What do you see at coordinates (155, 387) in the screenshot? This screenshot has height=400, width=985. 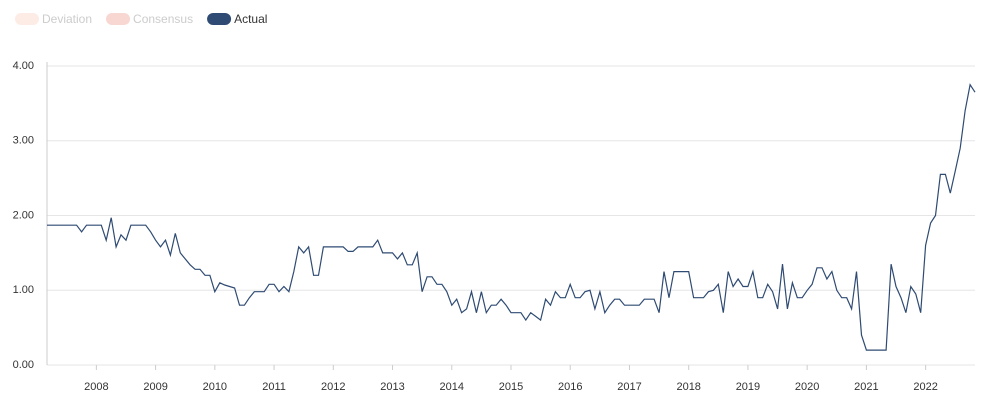 I see `x-tick-label: 2009` at bounding box center [155, 387].